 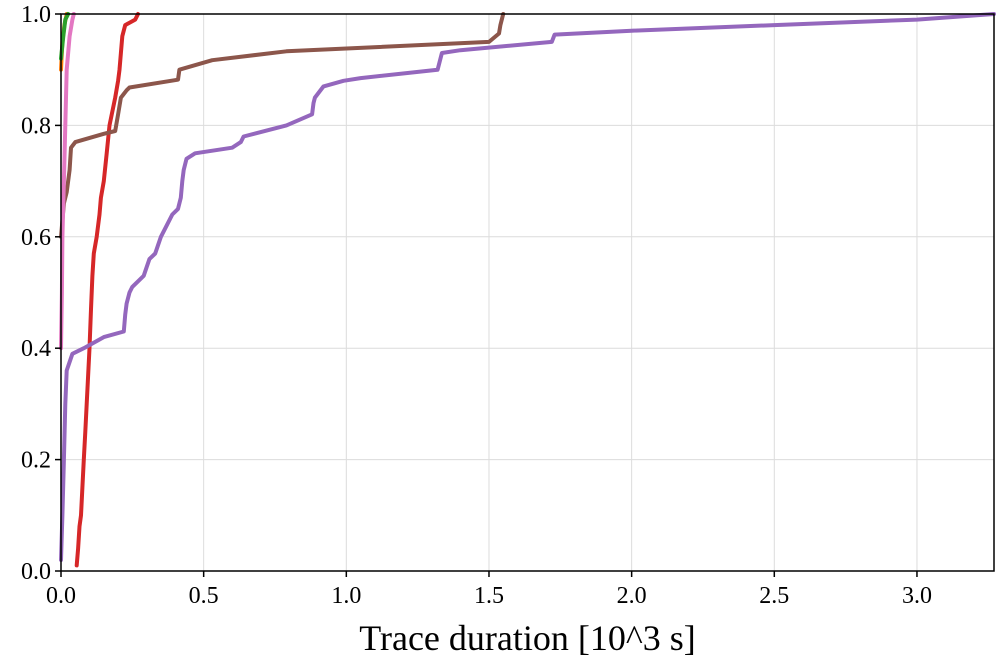 What do you see at coordinates (36, 349) in the screenshot?
I see `y-tick-label: 0.4` at bounding box center [36, 349].